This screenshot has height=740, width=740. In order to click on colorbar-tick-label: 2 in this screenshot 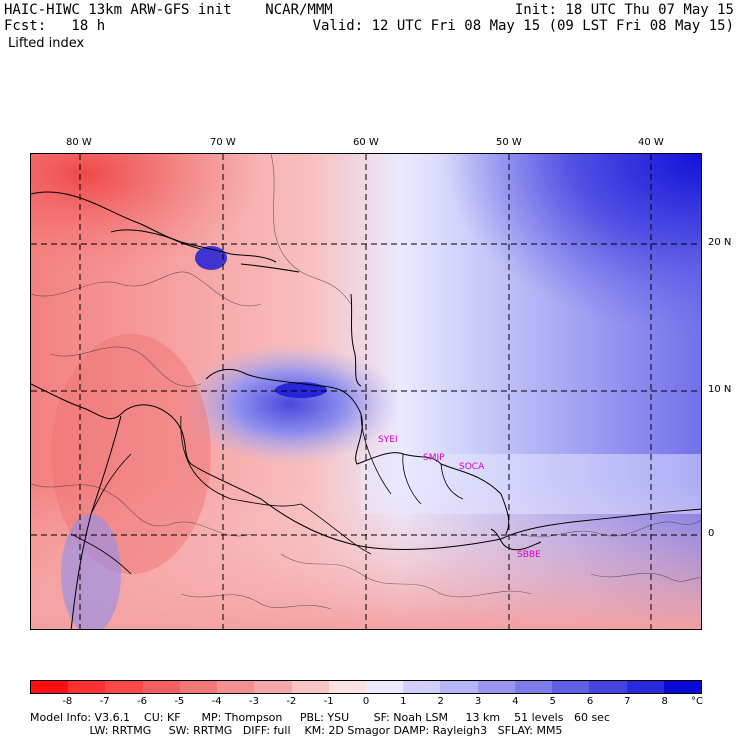, I will do `click(440, 701)`.